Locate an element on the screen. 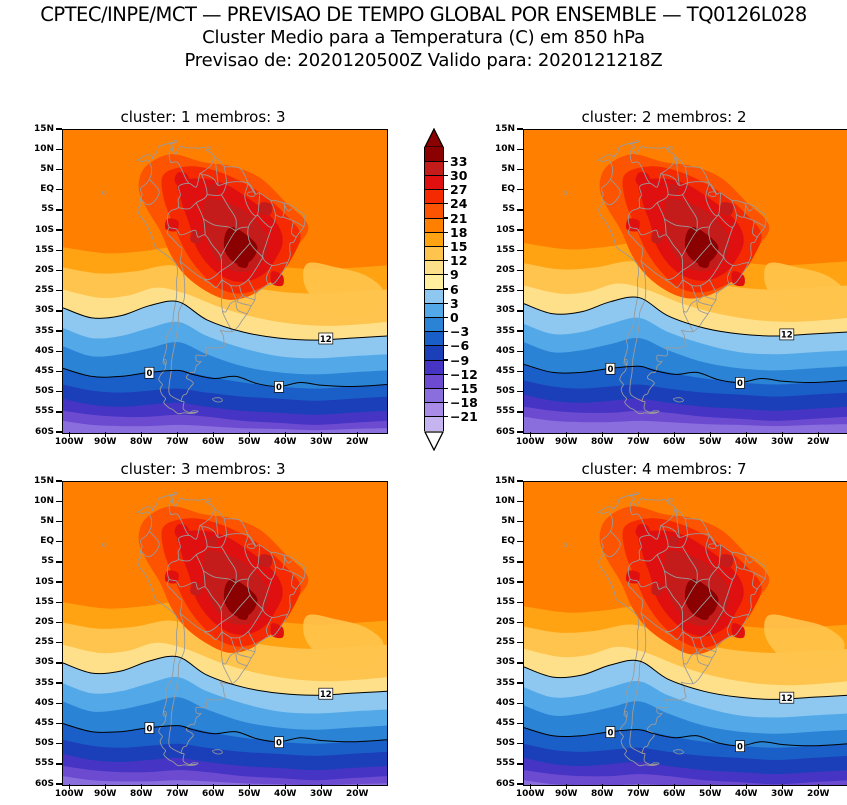 The image size is (847, 805). y-axis-label: 45S is located at coordinates (44, 370).